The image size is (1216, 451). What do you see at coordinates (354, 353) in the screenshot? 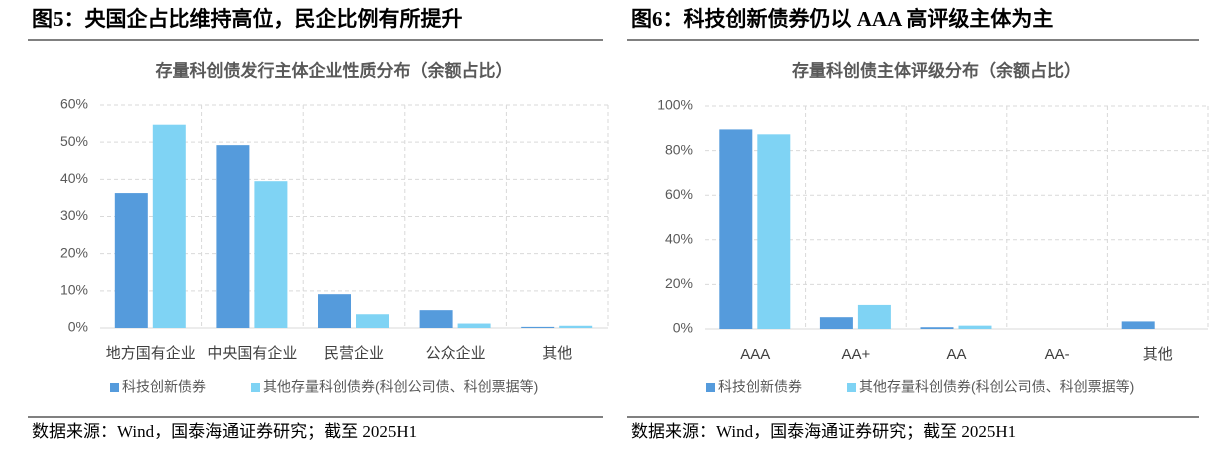
I see `x-tick-label: 民营企业` at bounding box center [354, 353].